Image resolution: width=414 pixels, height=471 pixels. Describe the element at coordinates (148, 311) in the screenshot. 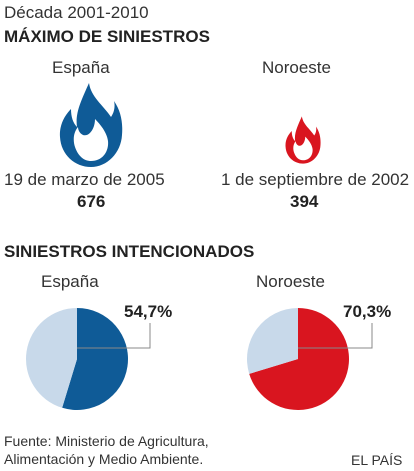

I see `data-label-espana: 54,7%` at that location.